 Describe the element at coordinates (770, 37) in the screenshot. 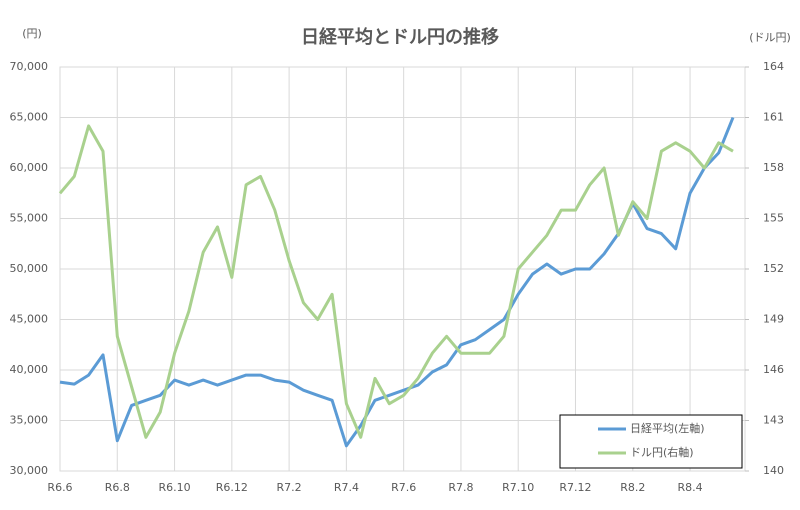

I see `y2-axis-unit: (ドル円)` at that location.